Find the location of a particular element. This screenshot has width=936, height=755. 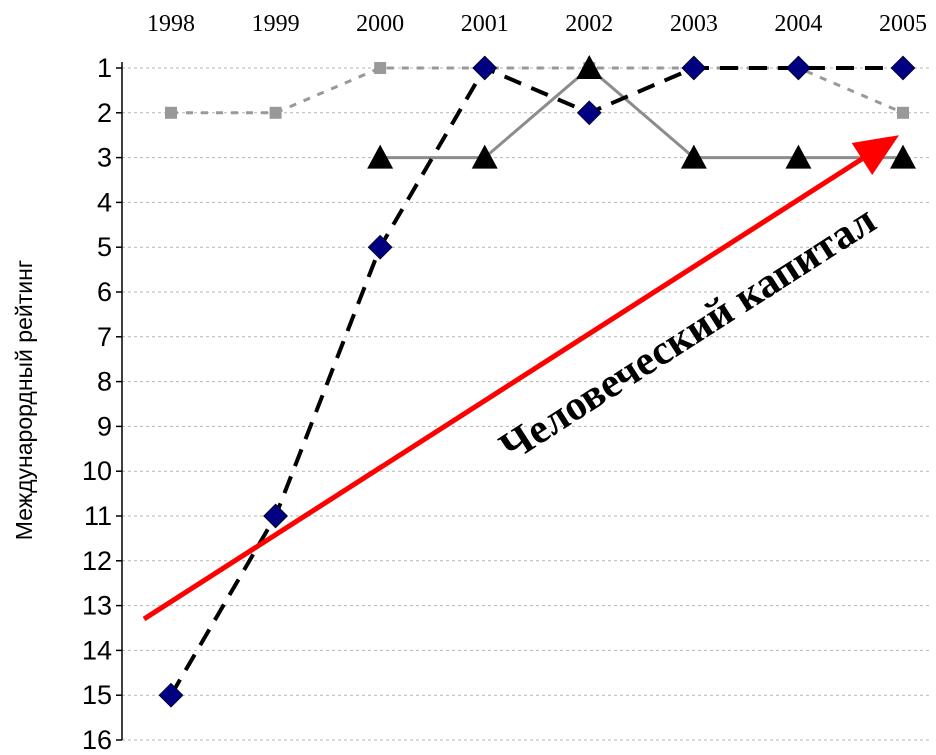

y-tick-label: 11 is located at coordinates (98, 516).